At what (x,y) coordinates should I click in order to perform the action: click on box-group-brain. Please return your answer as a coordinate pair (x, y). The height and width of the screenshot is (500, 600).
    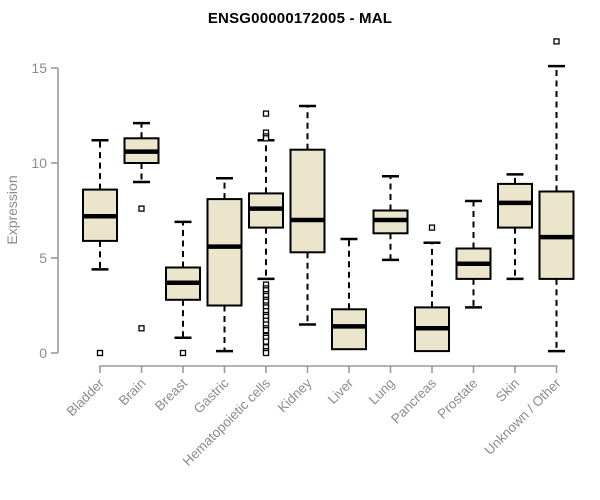
    Looking at the image, I should click on (141, 226).